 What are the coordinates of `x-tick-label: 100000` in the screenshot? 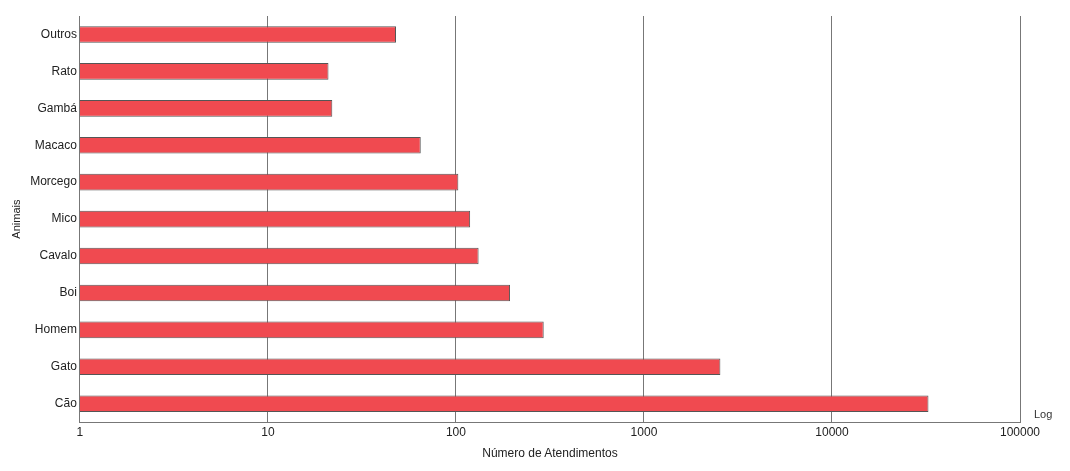 It's located at (1020, 431).